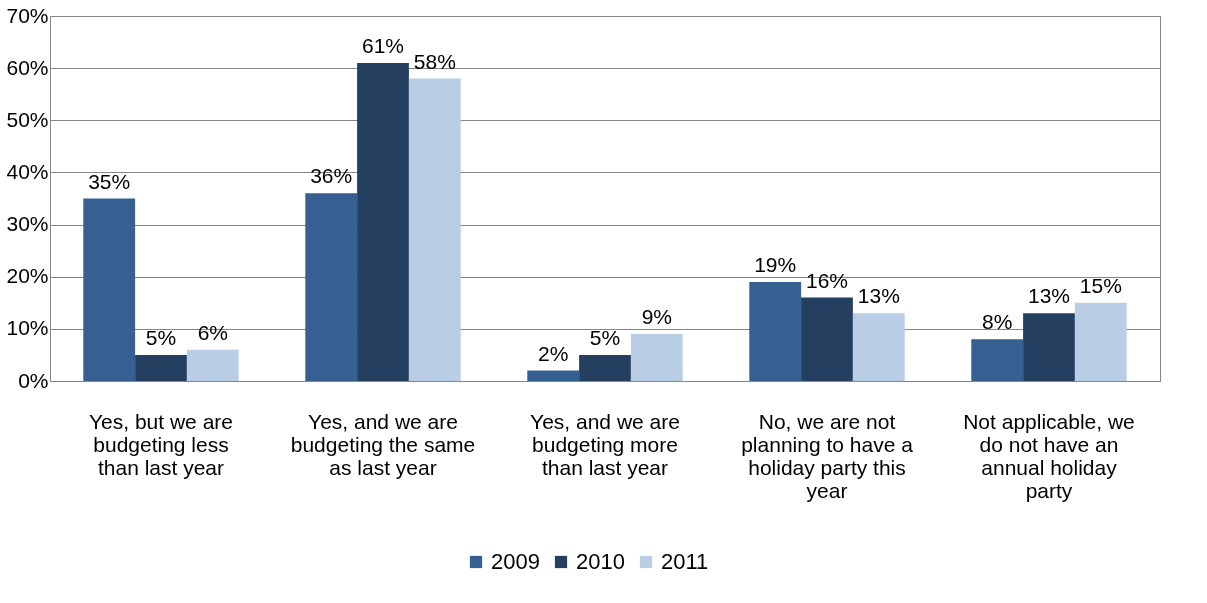 This screenshot has height=603, width=1207. What do you see at coordinates (827, 455) in the screenshot?
I see `x-tick-label: No, we are not planning to have a holiday party this year` at bounding box center [827, 455].